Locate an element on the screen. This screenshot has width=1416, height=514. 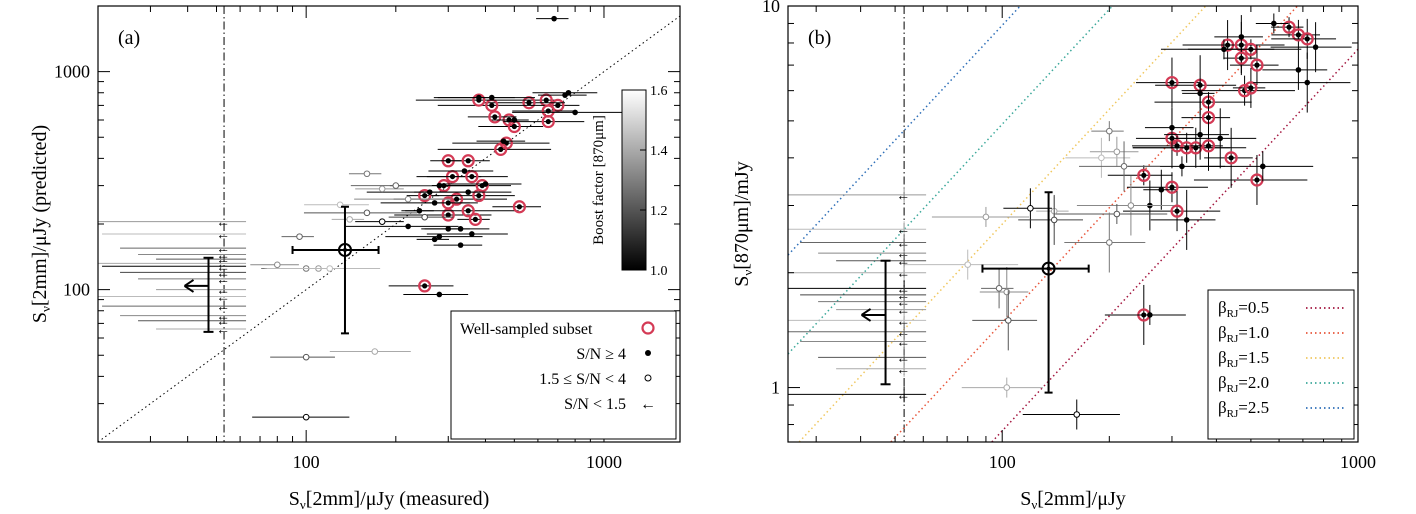
panel-a-average-point is located at coordinates (344, 249).